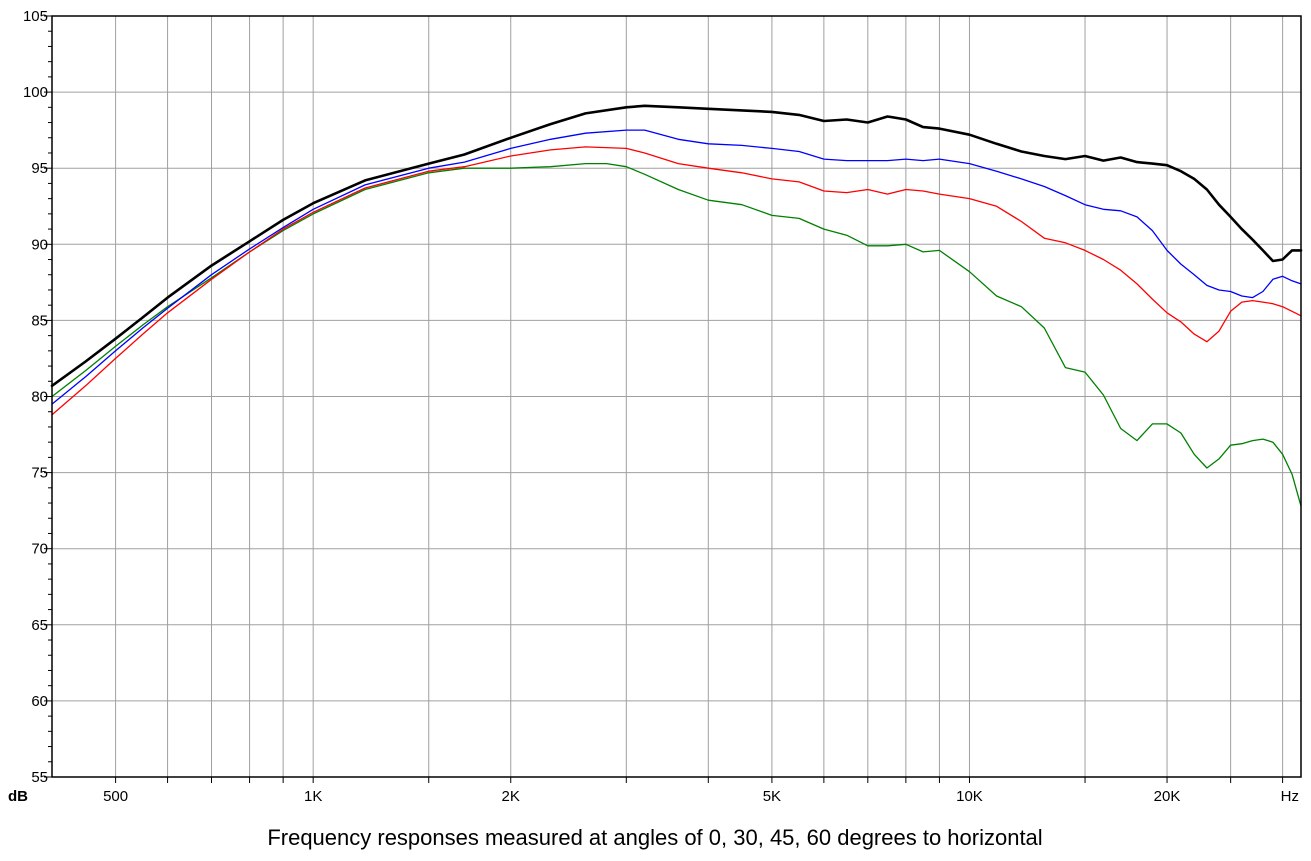  Describe the element at coordinates (35, 16) in the screenshot. I see `y-tick-label: 105` at that location.